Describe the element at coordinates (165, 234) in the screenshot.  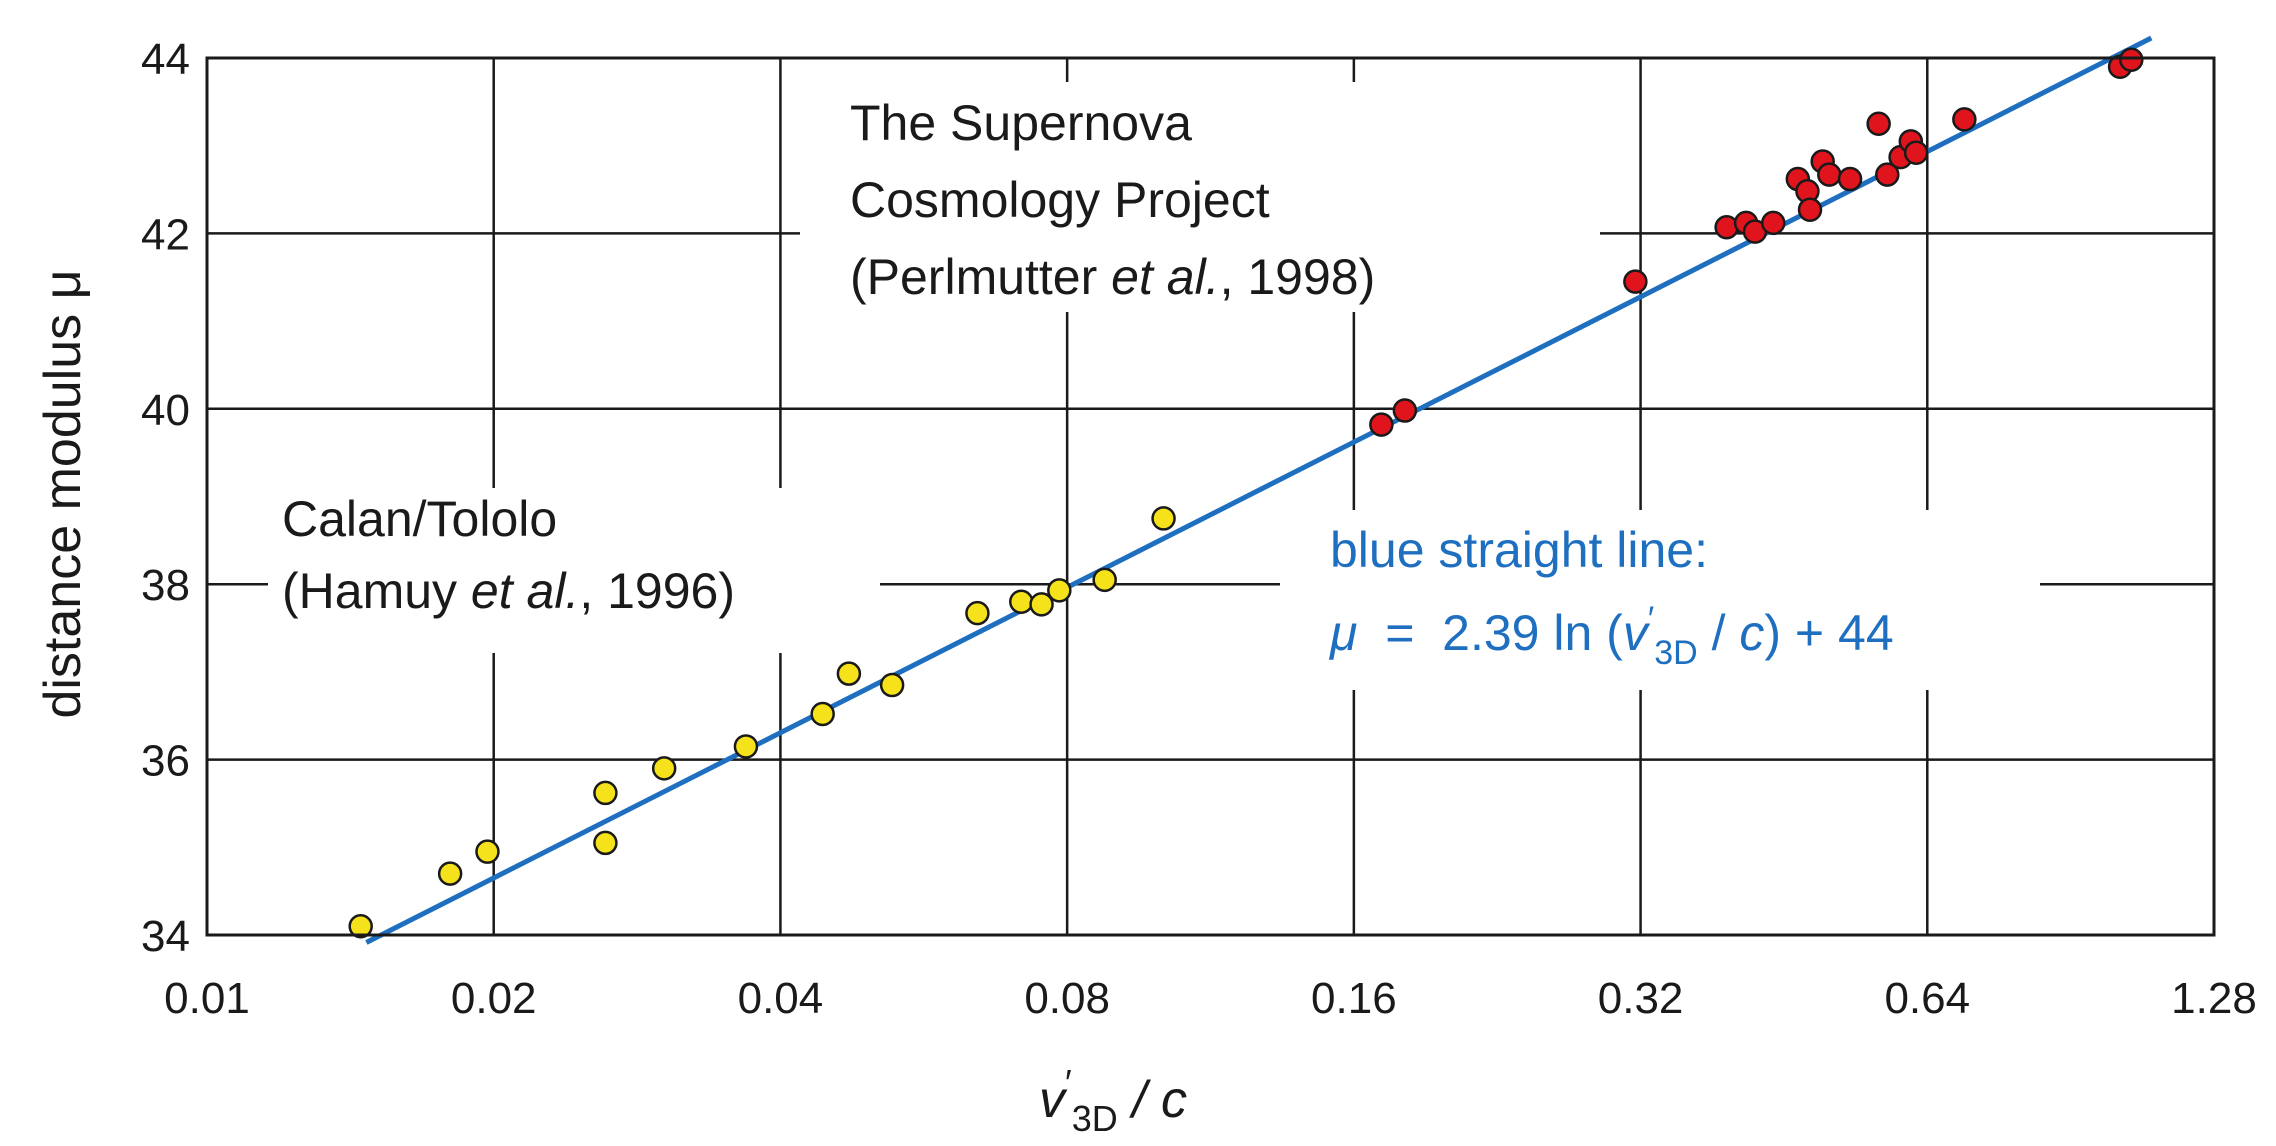
I see `y-tick-label: 42` at that location.